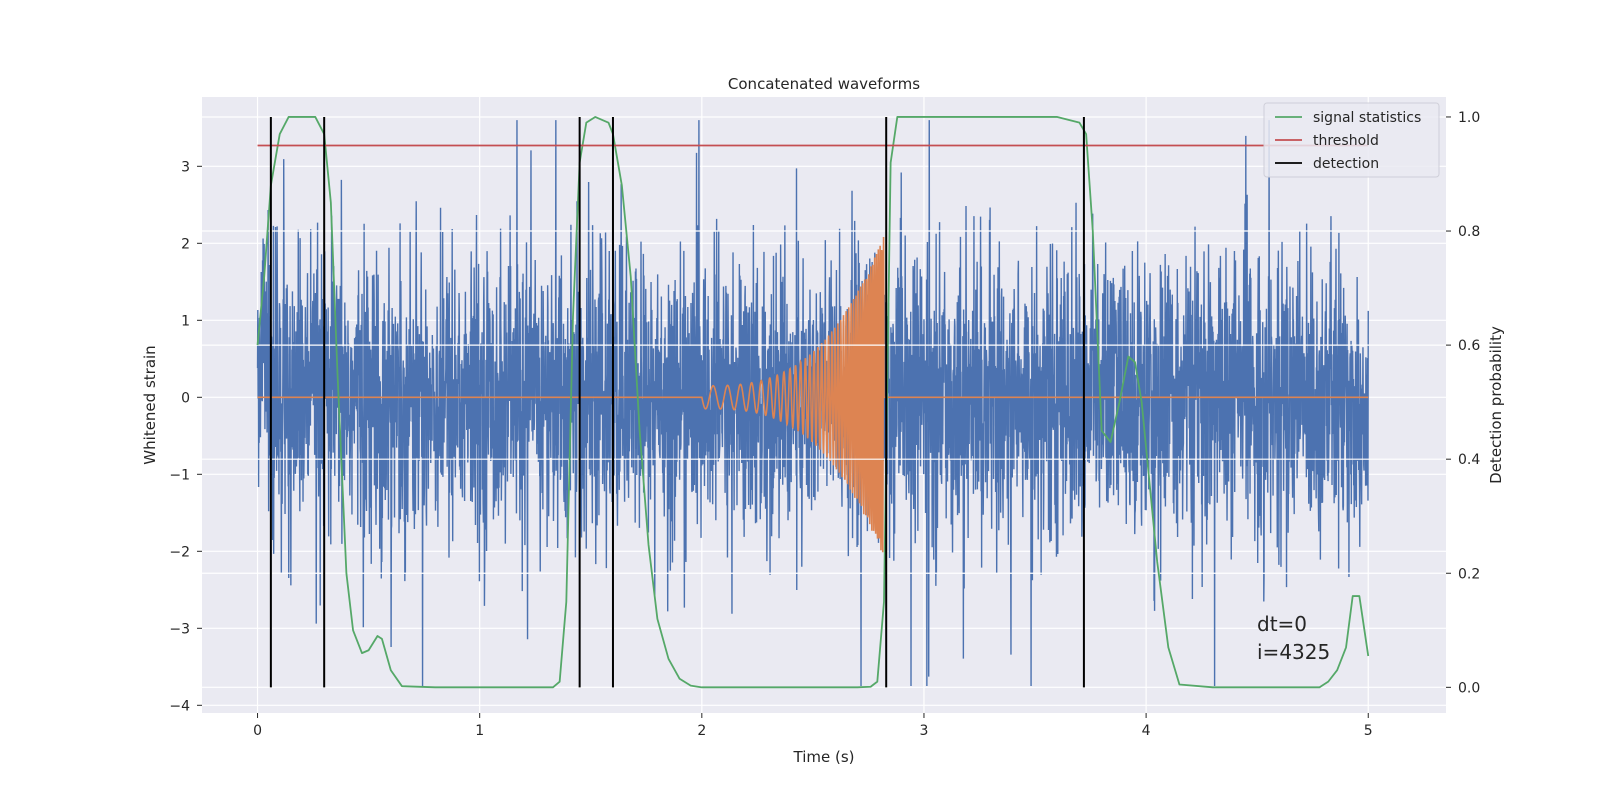  What do you see at coordinates (179, 552) in the screenshot?
I see `y-tick-label-left: −2` at bounding box center [179, 552].